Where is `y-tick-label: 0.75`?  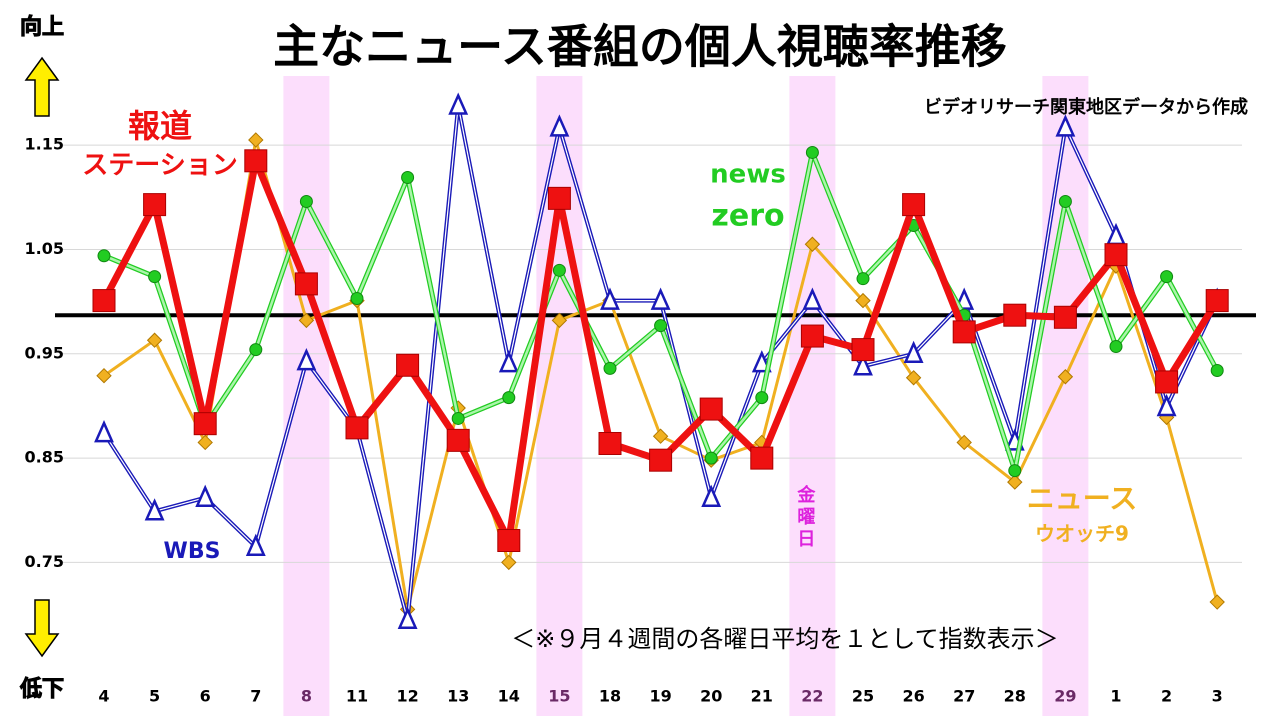
y-tick-label: 0.75 is located at coordinates (44, 561).